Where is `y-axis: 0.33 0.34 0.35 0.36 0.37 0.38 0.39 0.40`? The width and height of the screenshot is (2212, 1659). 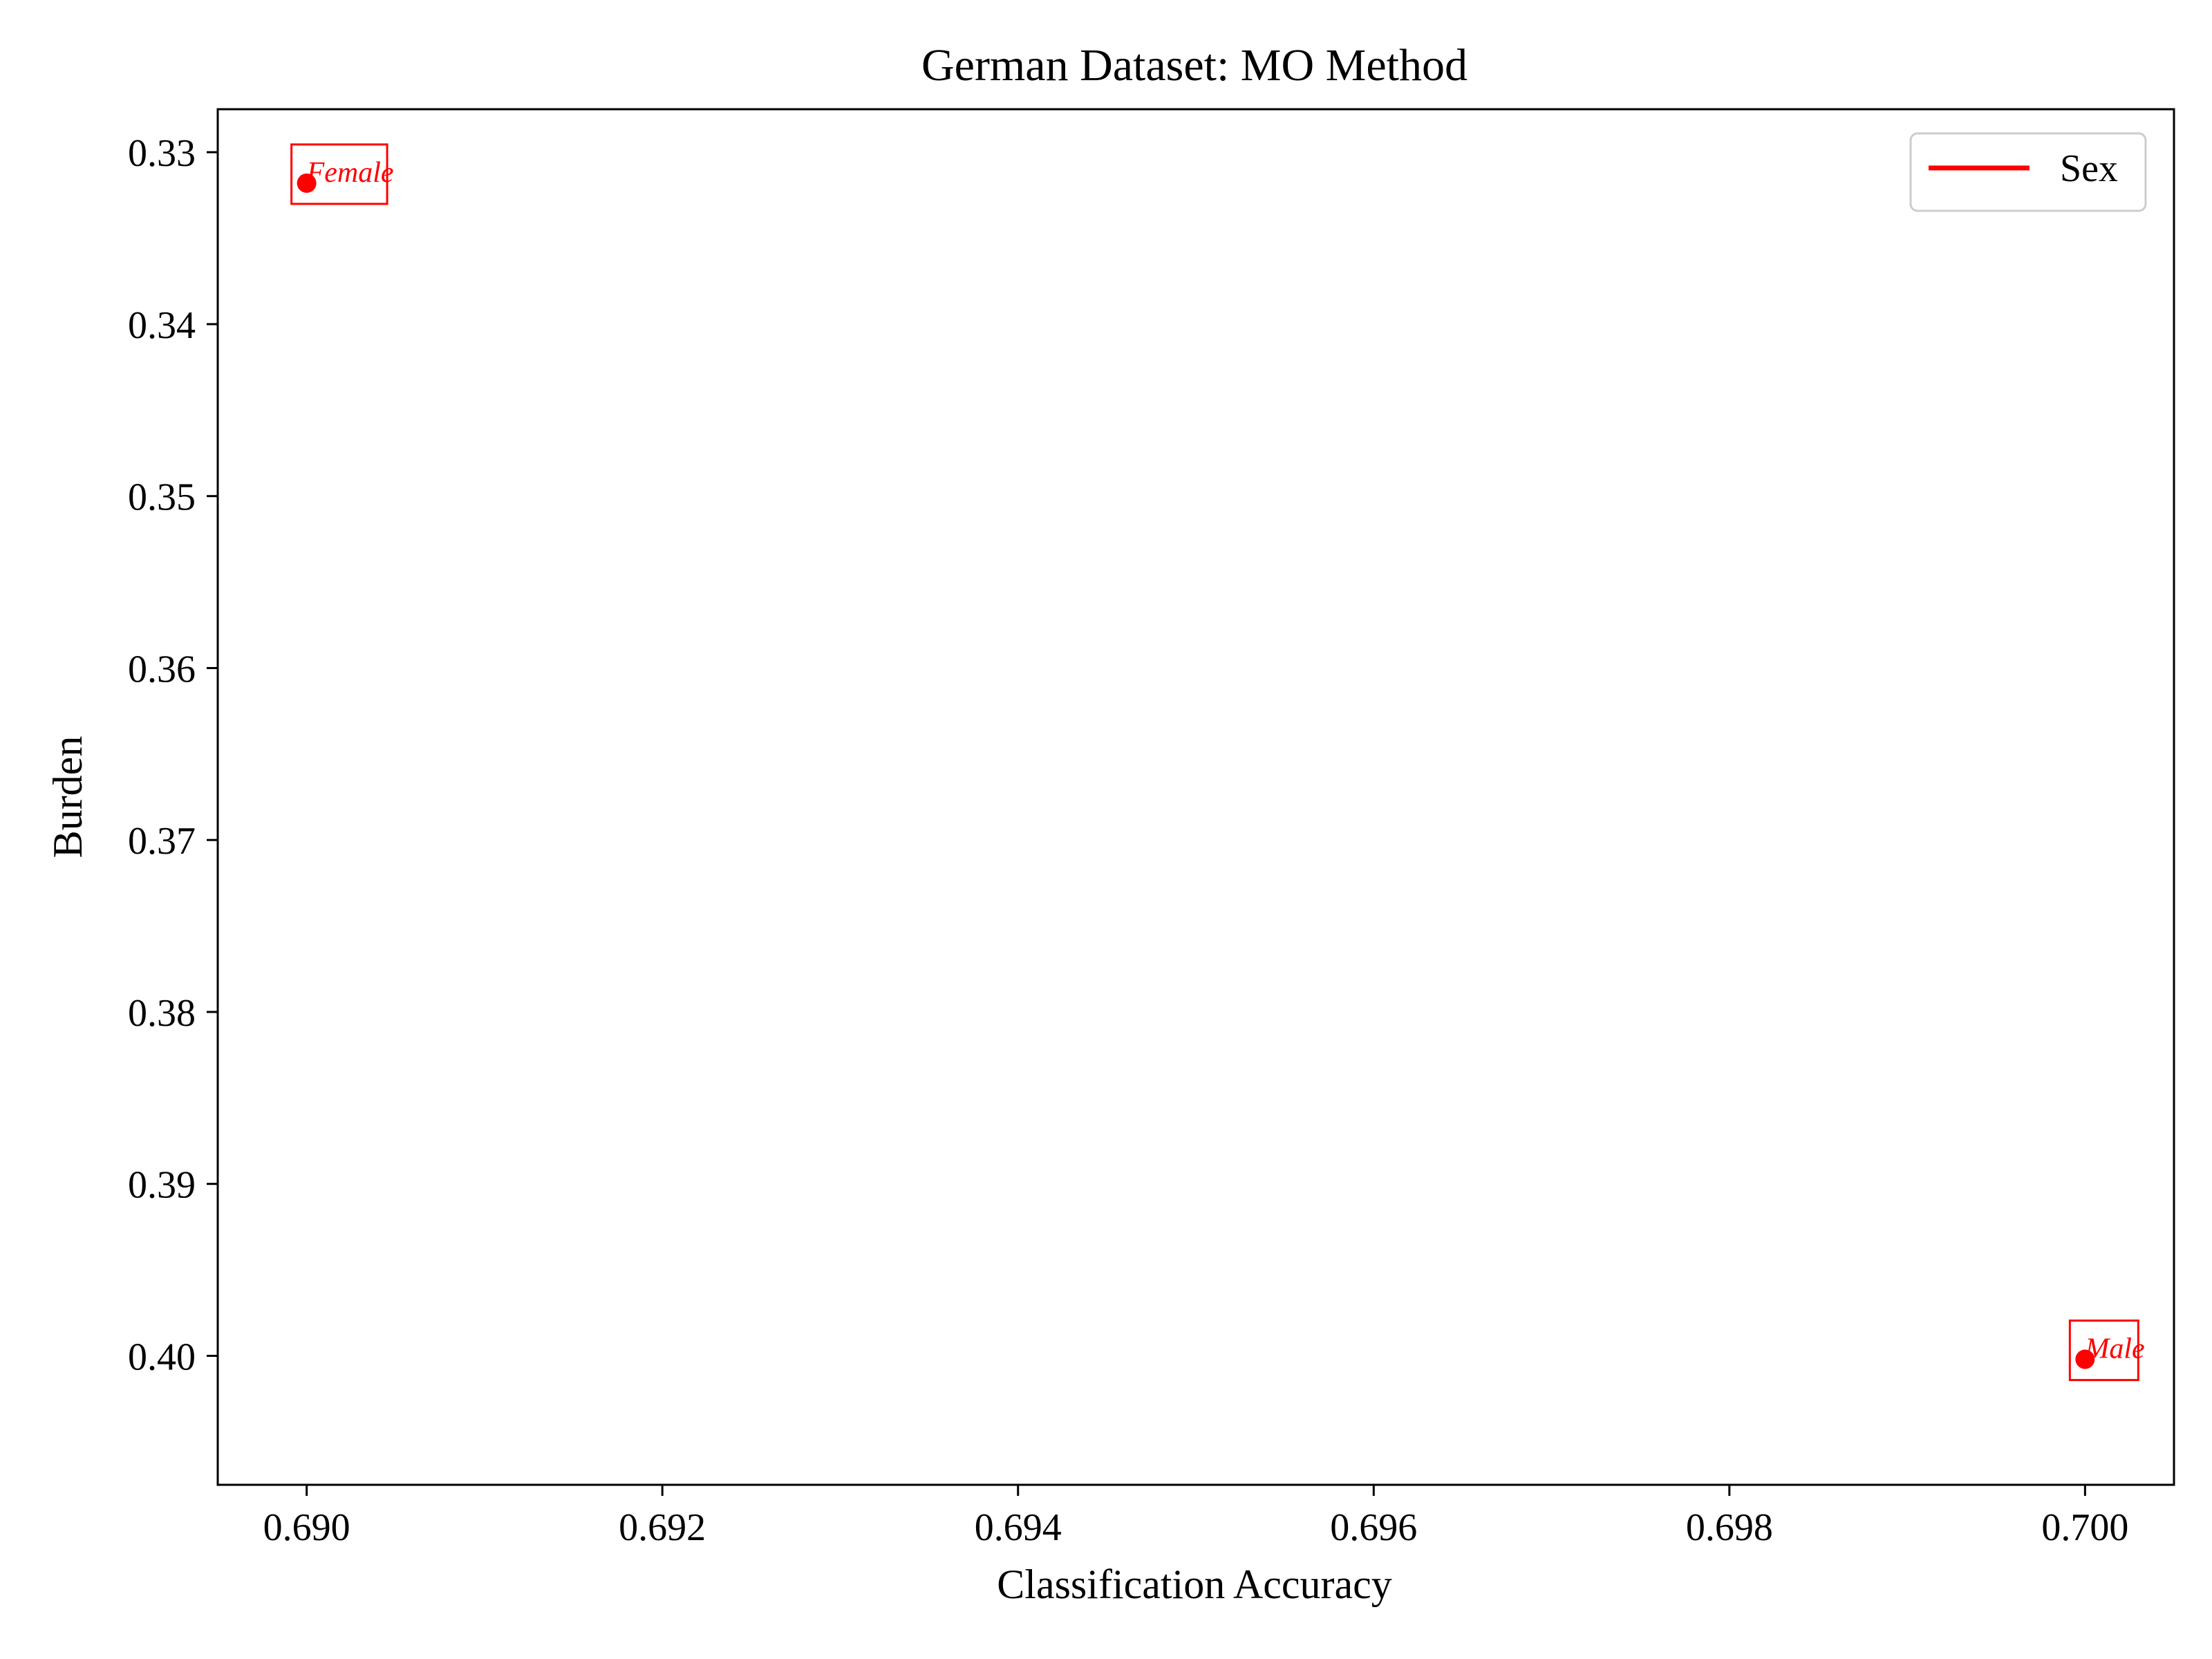 y-axis: 0.33 0.34 0.35 0.36 0.37 0.38 0.39 0.40 is located at coordinates (173, 755).